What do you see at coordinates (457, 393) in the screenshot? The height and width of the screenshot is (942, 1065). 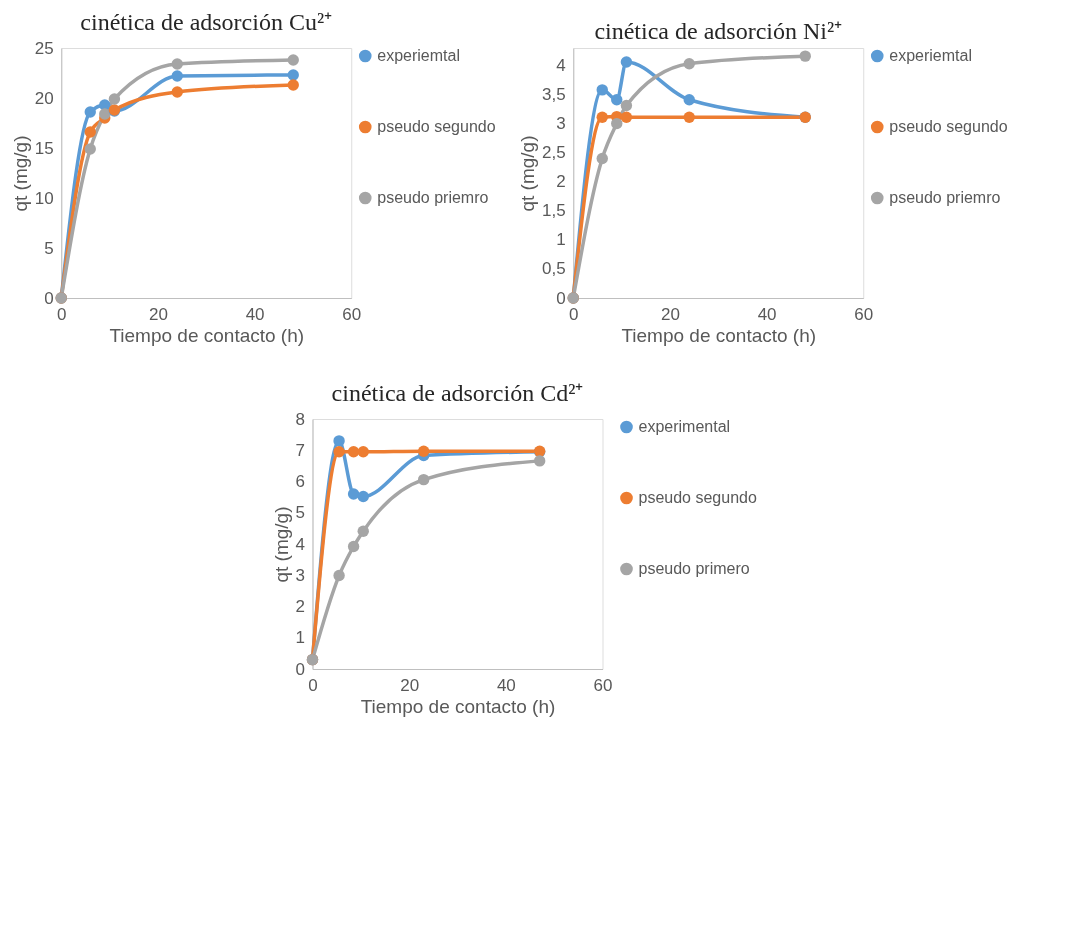 I see `chart-title: cinética de adsorción Cd²⁺` at bounding box center [457, 393].